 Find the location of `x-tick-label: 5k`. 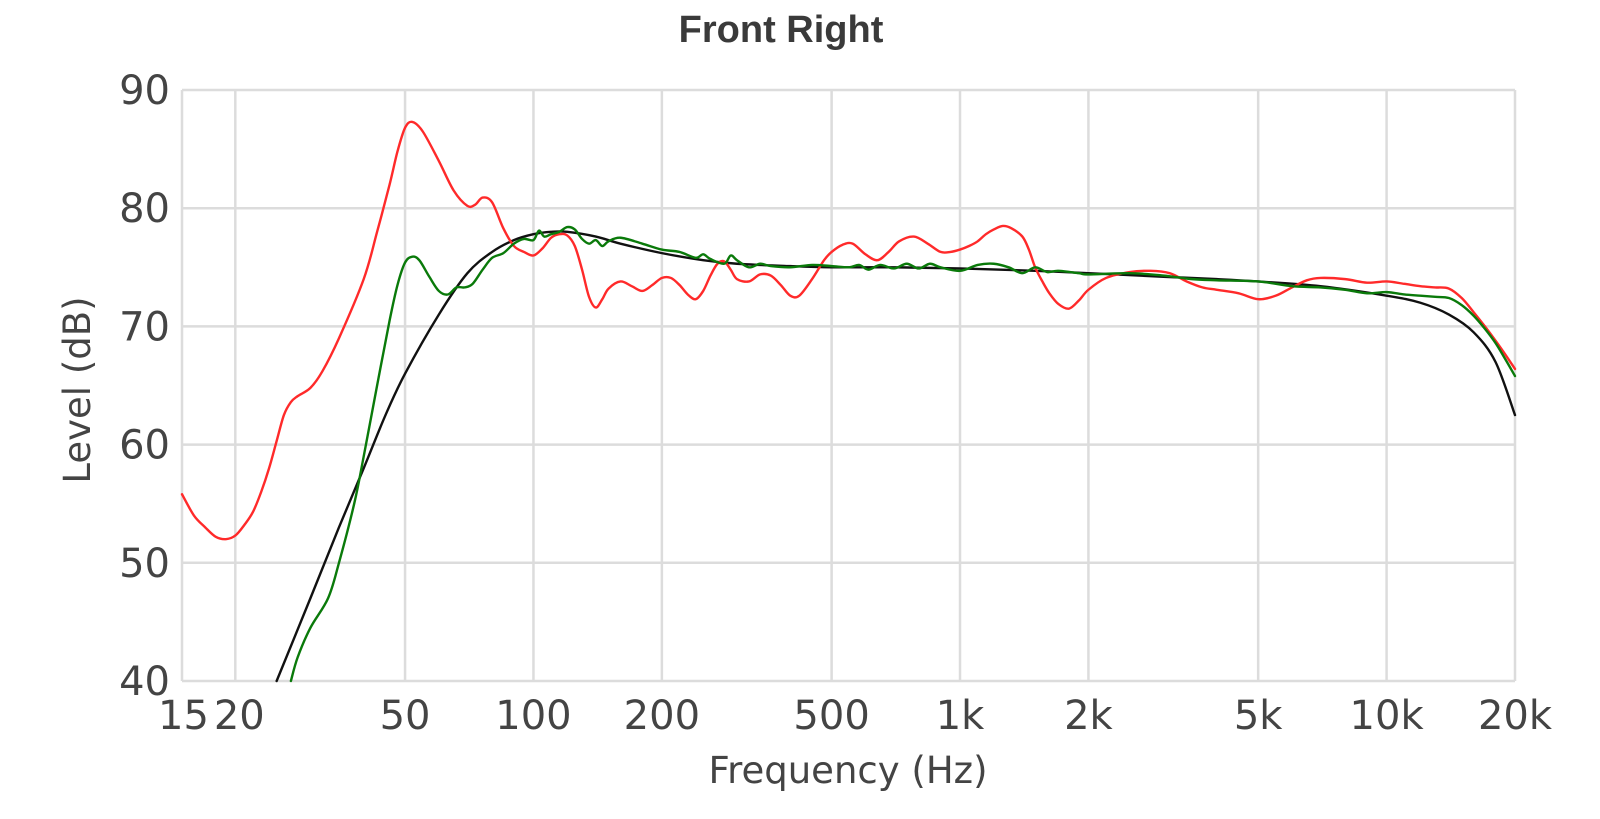

x-tick-label: 5k is located at coordinates (1258, 716).